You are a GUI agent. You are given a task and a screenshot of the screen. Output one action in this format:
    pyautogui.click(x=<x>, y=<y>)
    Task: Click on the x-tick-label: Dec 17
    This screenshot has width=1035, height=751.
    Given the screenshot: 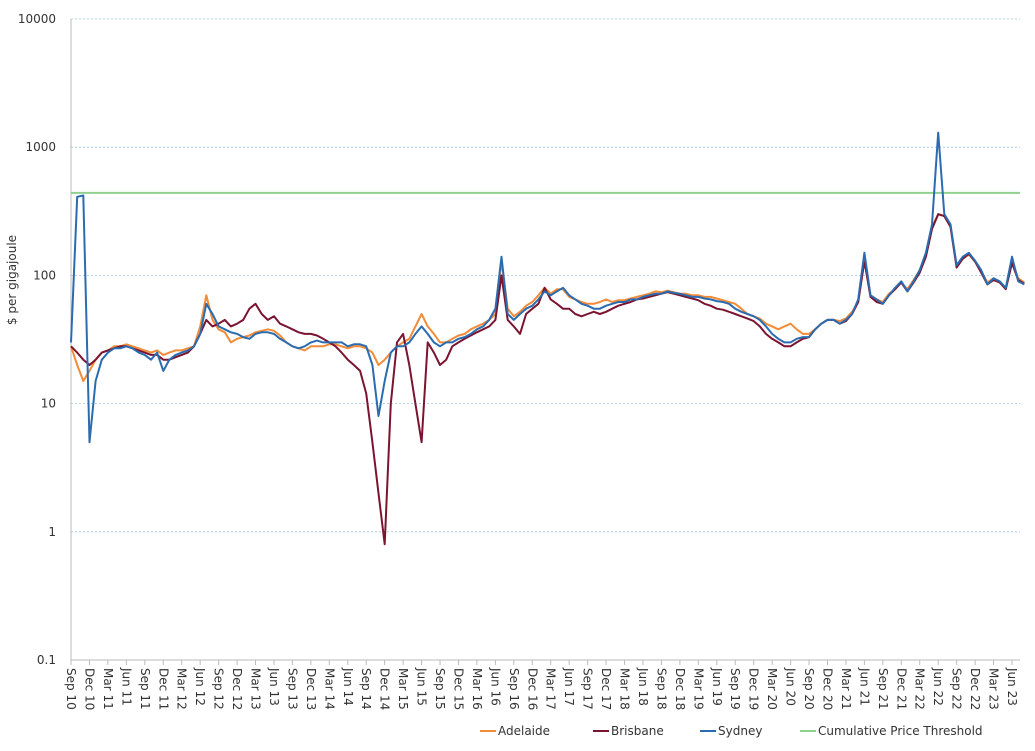 What is the action you would take?
    pyautogui.click(x=606, y=689)
    